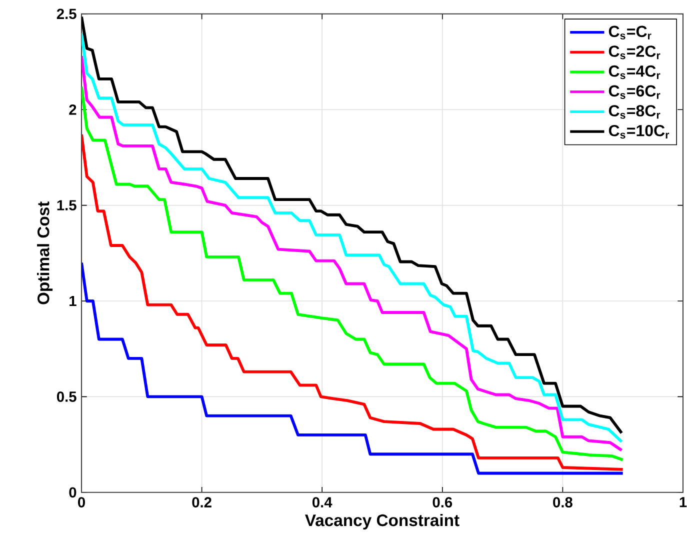 The height and width of the screenshot is (553, 687). What do you see at coordinates (442, 502) in the screenshot?
I see `x-tick-label: 0.6` at bounding box center [442, 502].